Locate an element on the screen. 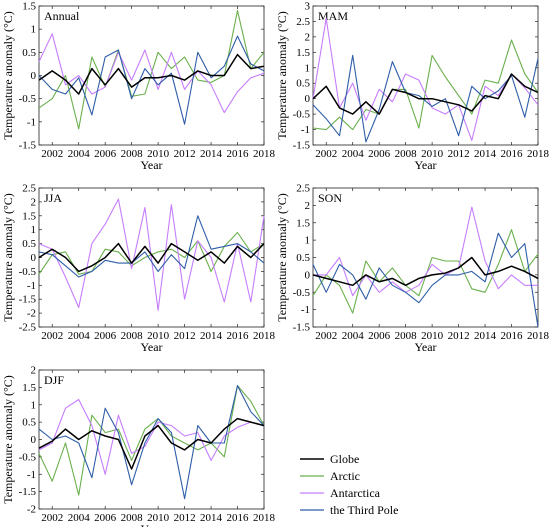 The width and height of the screenshot is (550, 527). panel-title: DJF is located at coordinates (54, 380).